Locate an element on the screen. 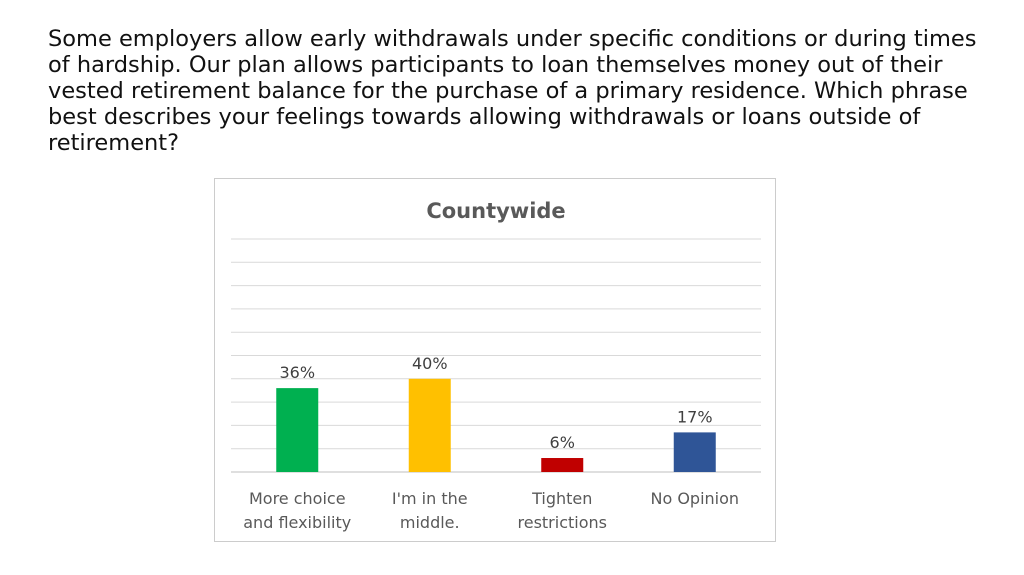  category-label: More choice is located at coordinates (297, 498).